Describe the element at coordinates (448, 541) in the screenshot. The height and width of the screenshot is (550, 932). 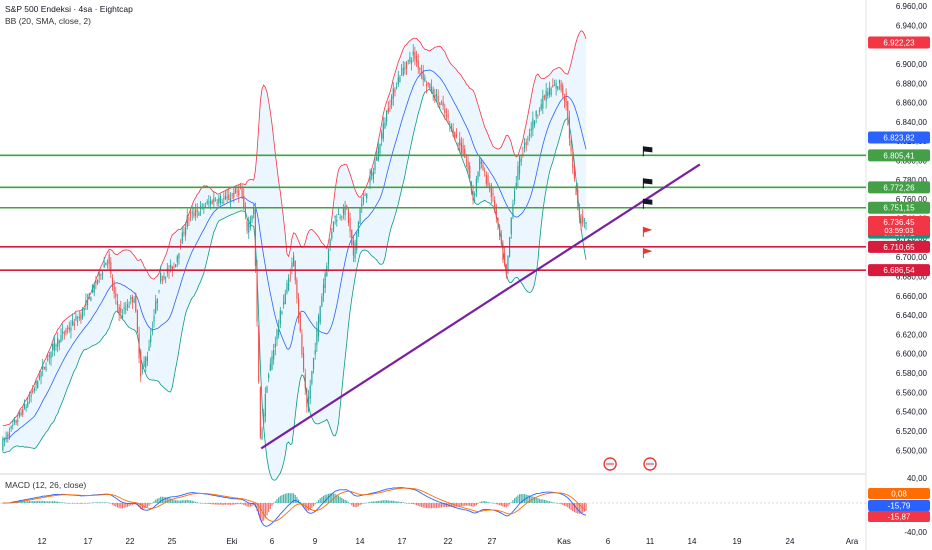
I see `time-axis: 12 17 22 25 Eki 6 9 14 17 22 27 Kas 6 11 14 19 24 Ara` at that location.